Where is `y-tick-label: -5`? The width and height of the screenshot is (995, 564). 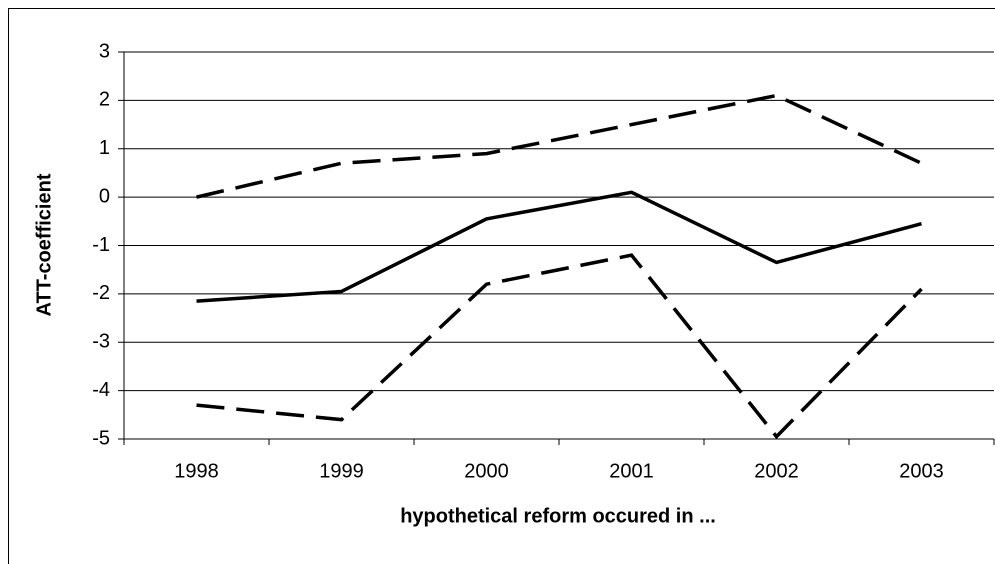 y-tick-label: -5 is located at coordinates (101, 438).